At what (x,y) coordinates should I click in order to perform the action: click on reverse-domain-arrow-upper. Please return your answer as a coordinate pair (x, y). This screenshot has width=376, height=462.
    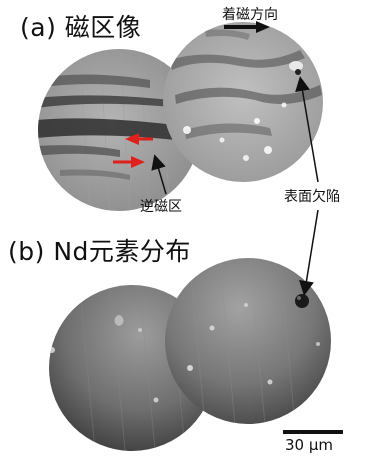
    Looking at the image, I should click on (139, 139).